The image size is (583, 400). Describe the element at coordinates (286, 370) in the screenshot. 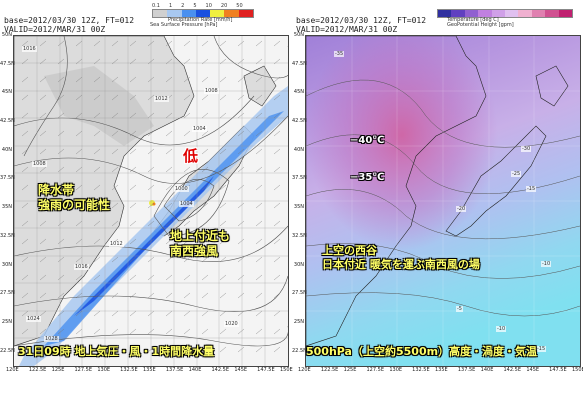

I see `longitude-tick: 150E` at that location.